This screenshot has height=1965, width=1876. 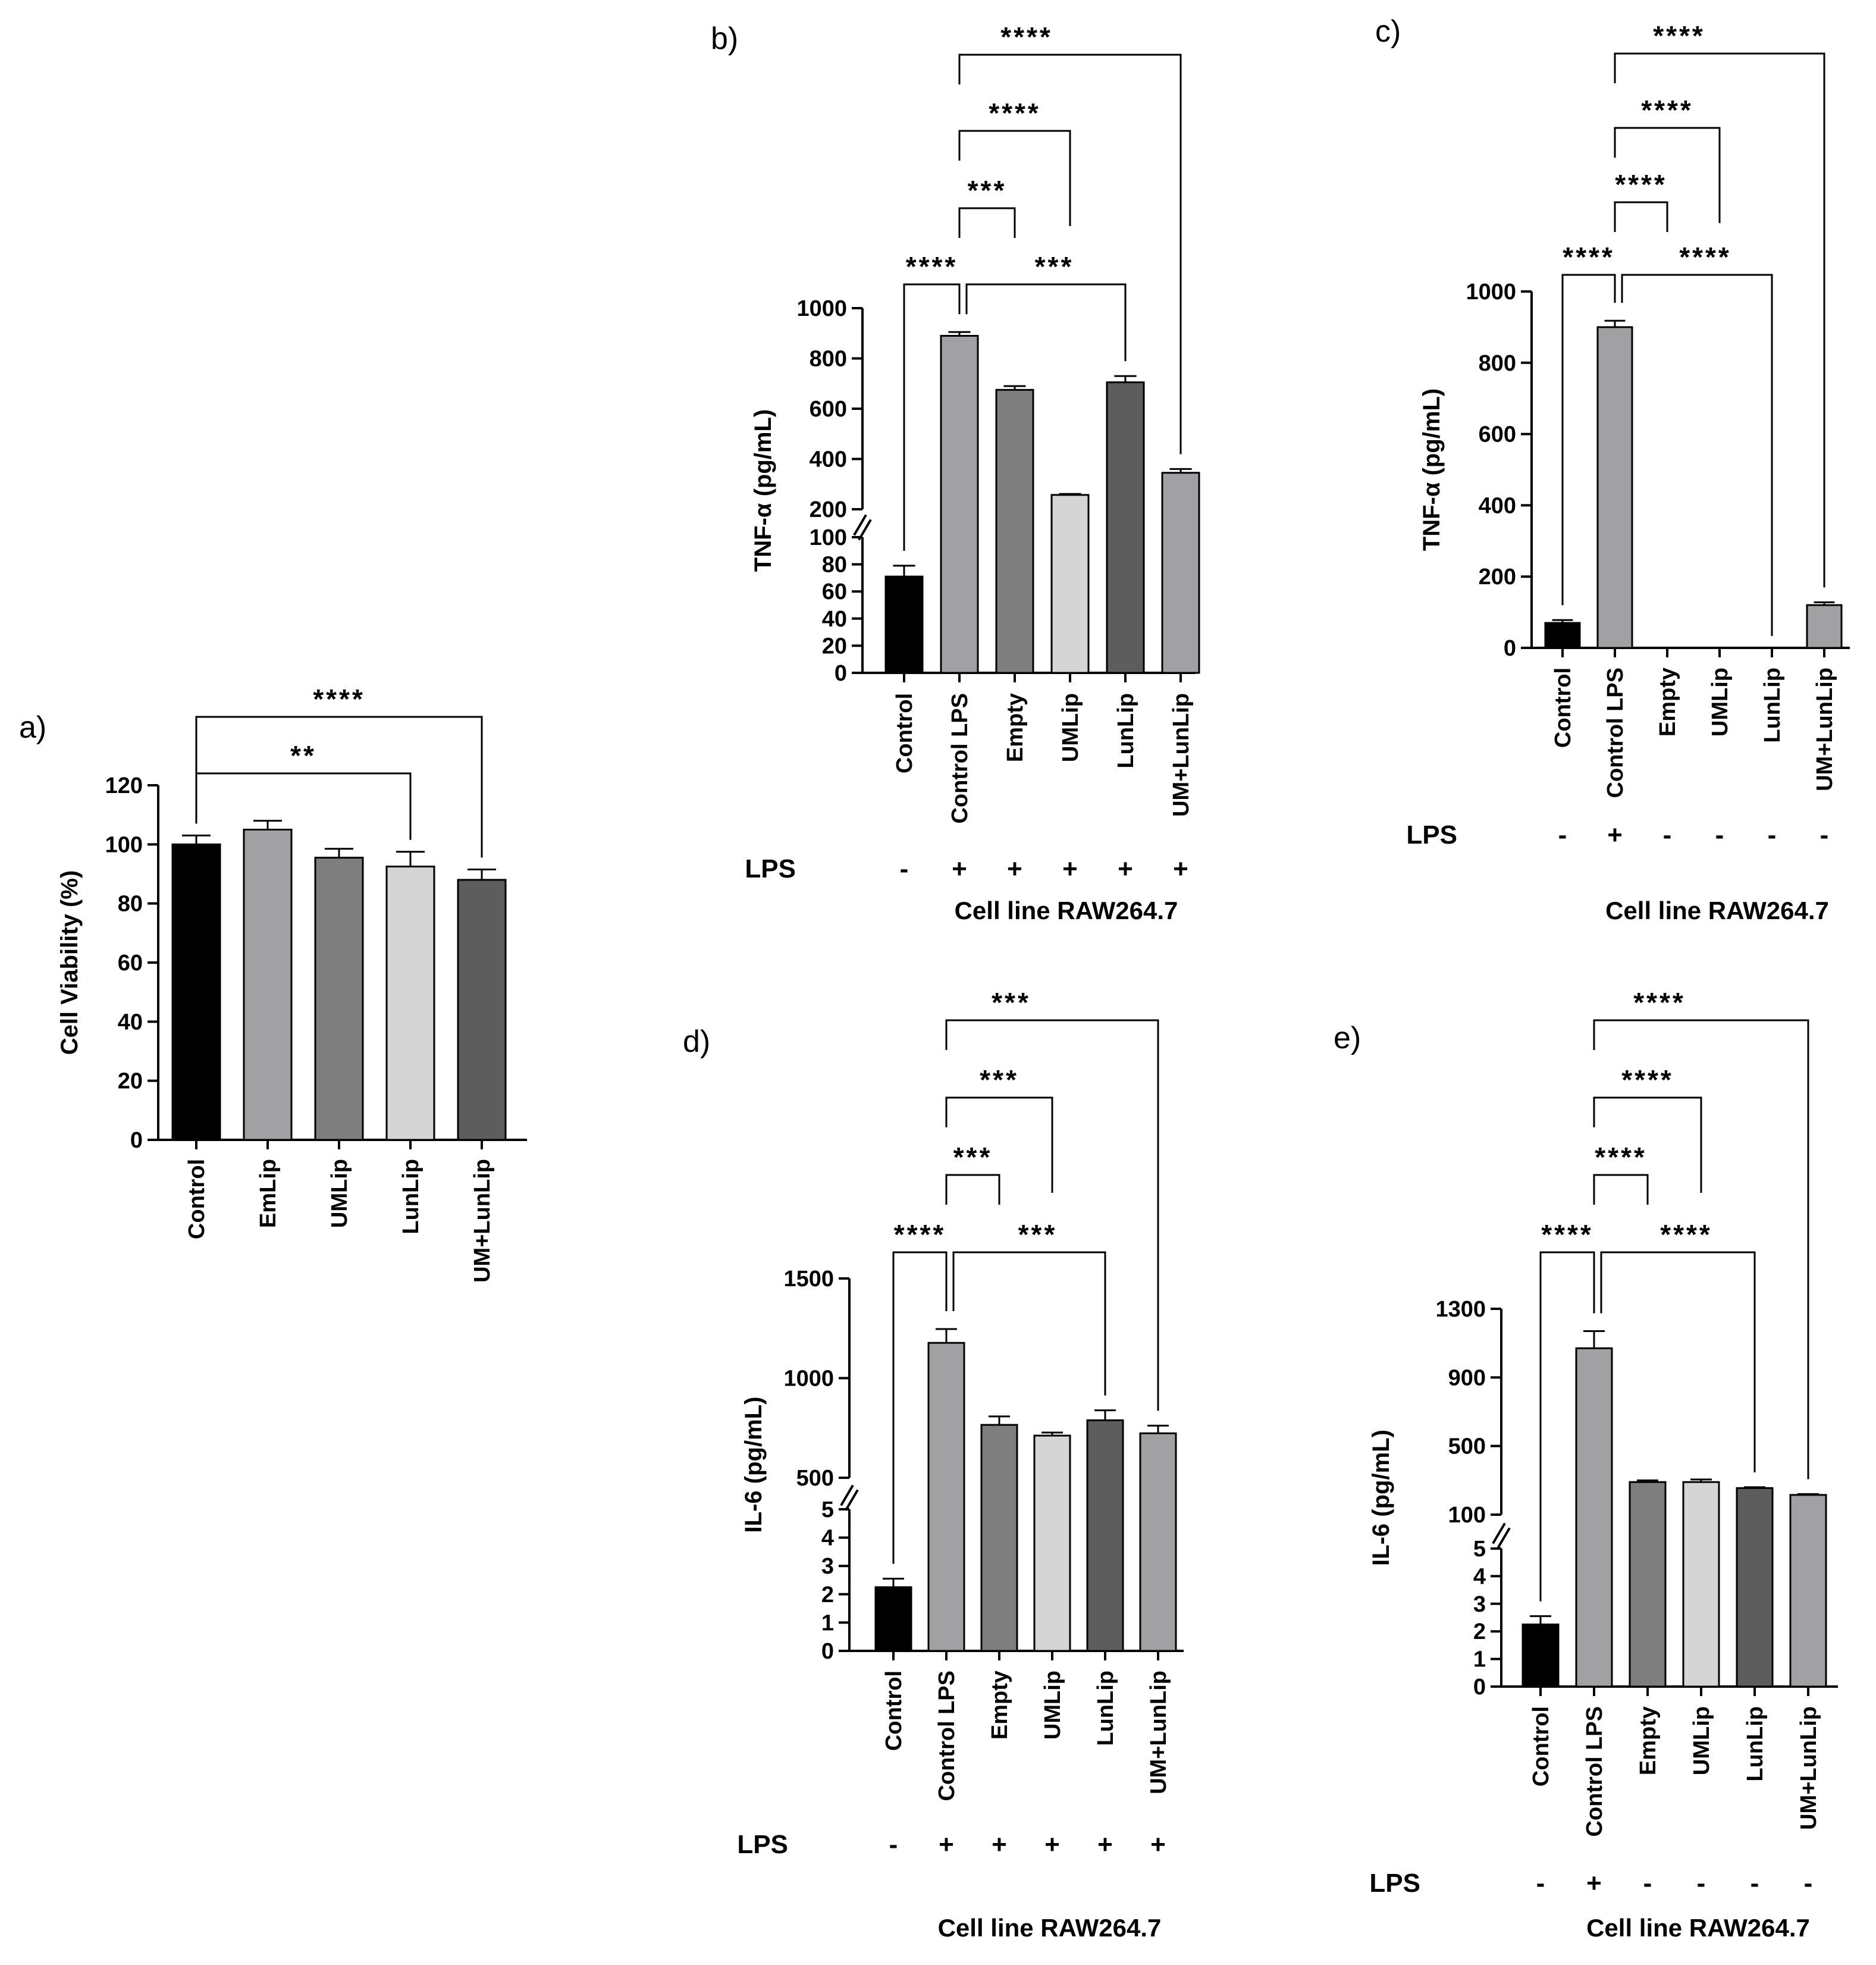 What do you see at coordinates (828, 509) in the screenshot?
I see `y-tick-label: 200` at bounding box center [828, 509].